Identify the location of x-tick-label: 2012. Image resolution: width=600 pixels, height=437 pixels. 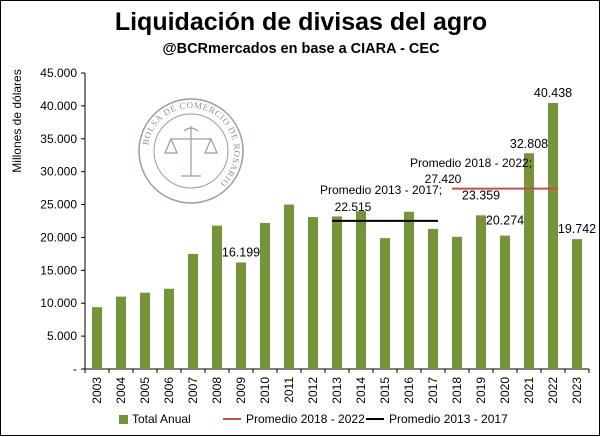
(313, 390).